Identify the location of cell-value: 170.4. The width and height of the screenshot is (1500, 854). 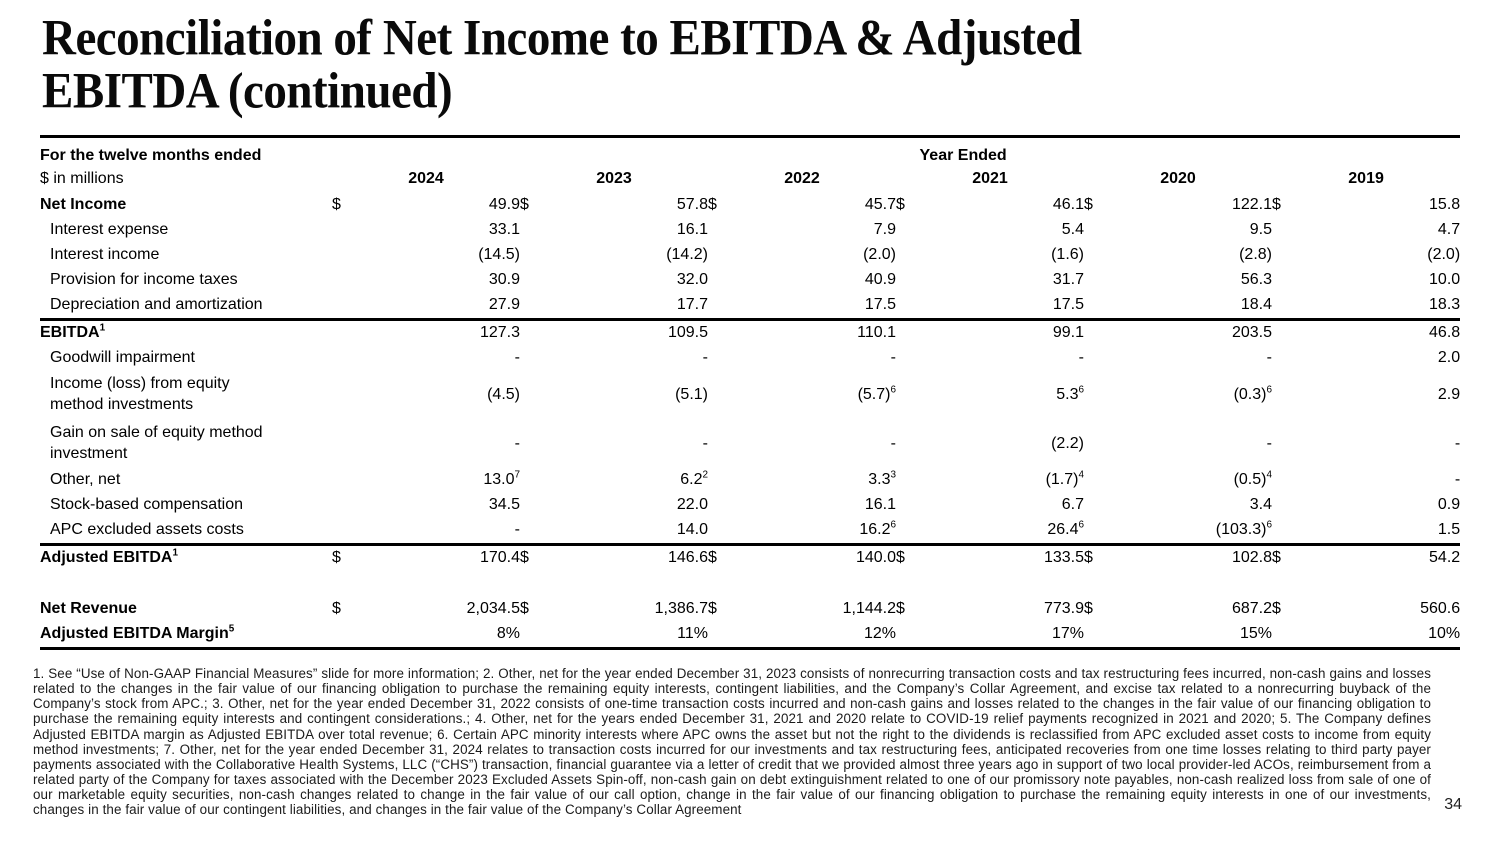
(443, 557).